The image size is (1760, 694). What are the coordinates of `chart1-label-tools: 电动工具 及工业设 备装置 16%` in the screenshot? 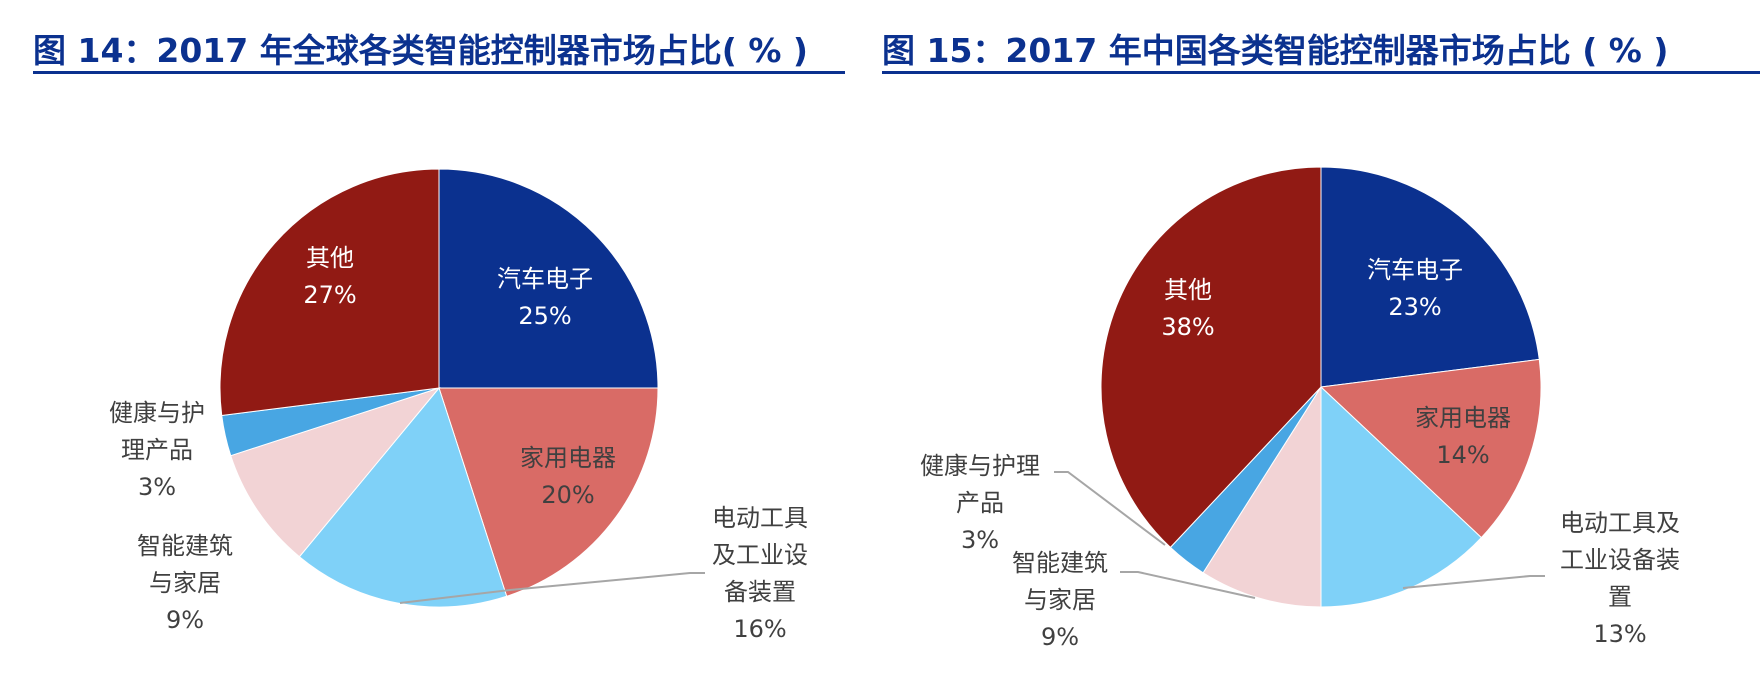 It's located at (760, 573).